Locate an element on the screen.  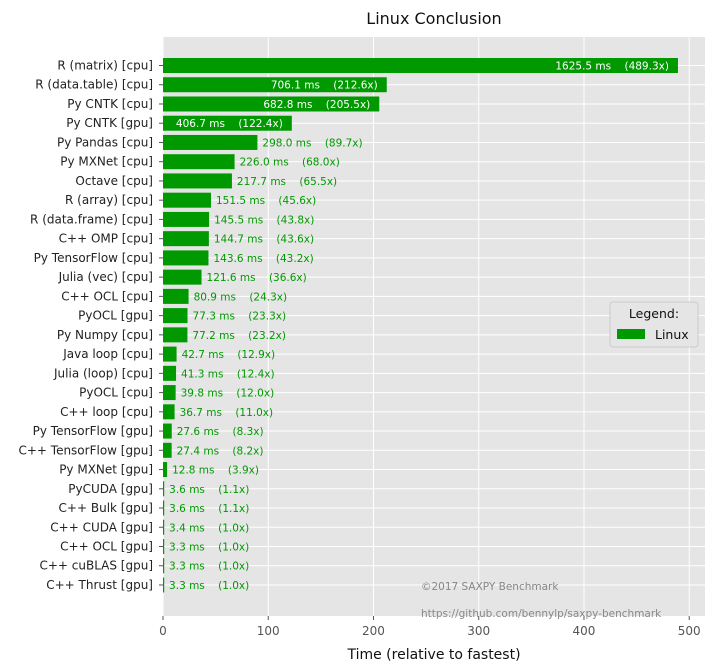
bar-data-label: 406.7 ms (122.4x) is located at coordinates (229, 124).